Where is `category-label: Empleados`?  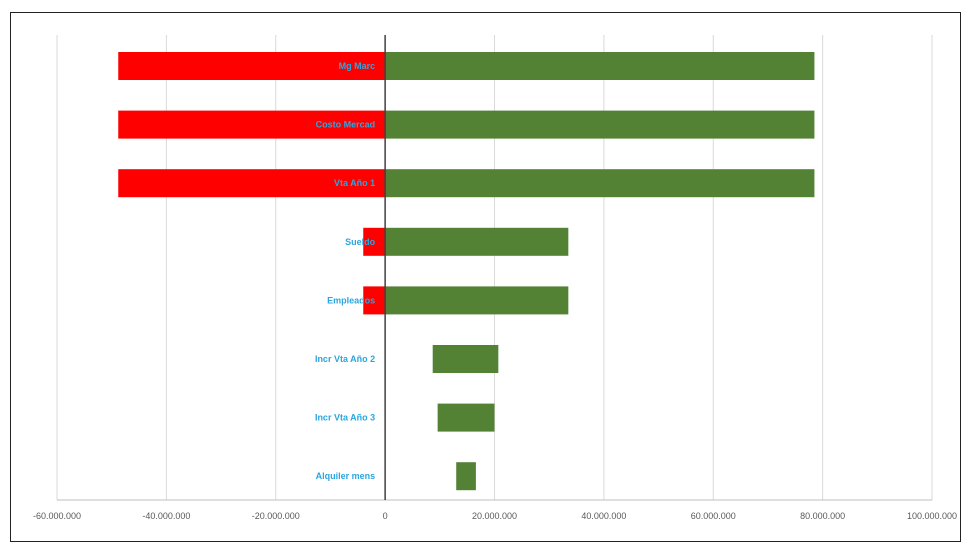 category-label: Empleados is located at coordinates (351, 300).